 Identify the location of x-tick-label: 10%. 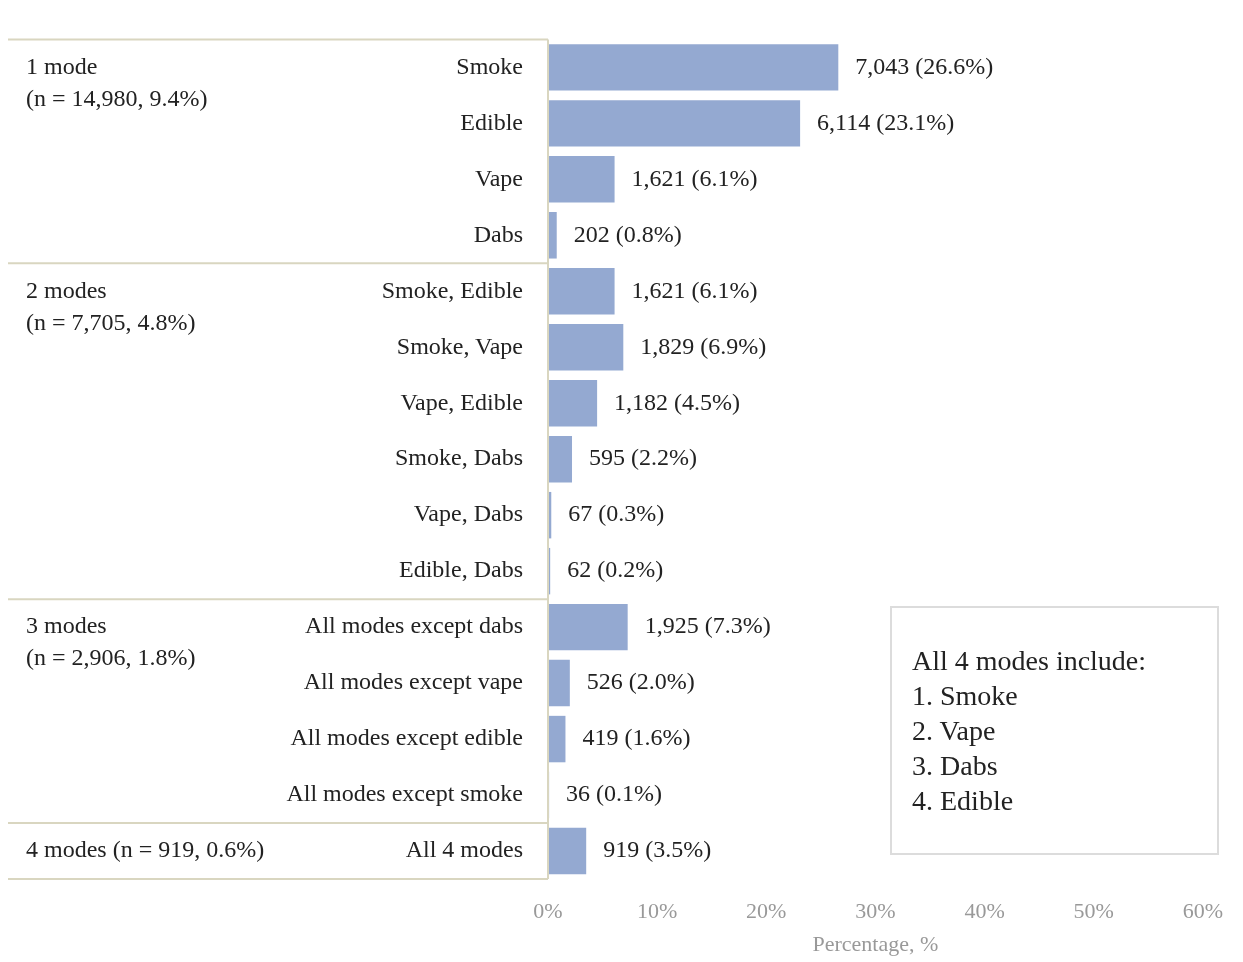
(657, 910).